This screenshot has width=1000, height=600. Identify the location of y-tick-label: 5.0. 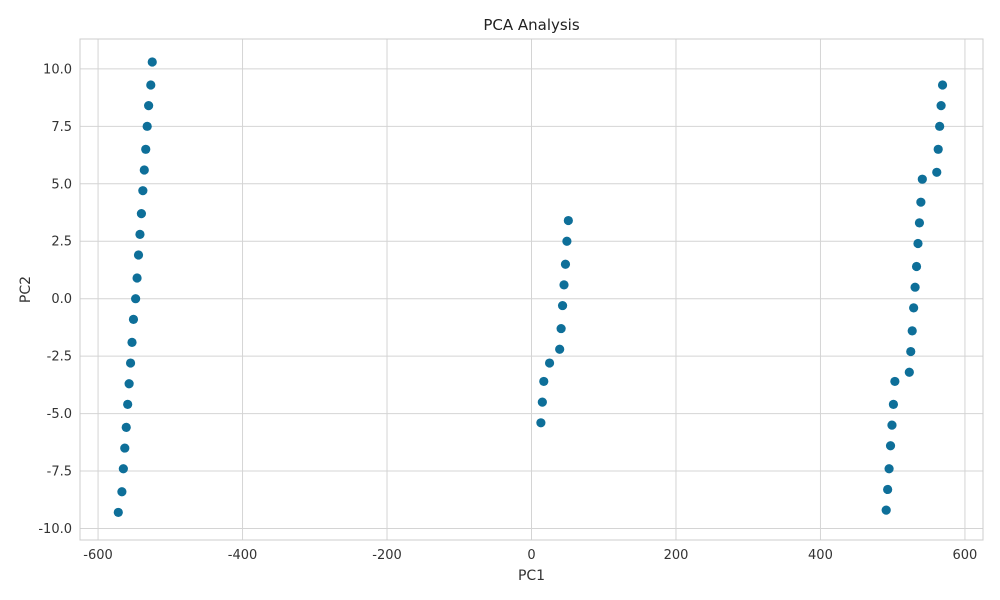
(61, 184).